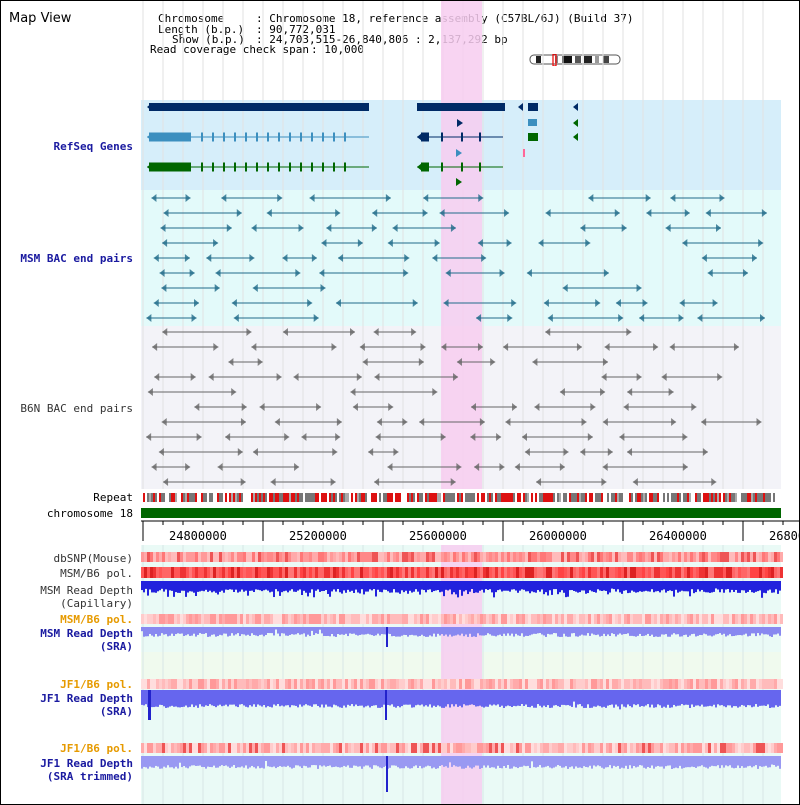  I want to click on gene-exon, so click(312, 167).